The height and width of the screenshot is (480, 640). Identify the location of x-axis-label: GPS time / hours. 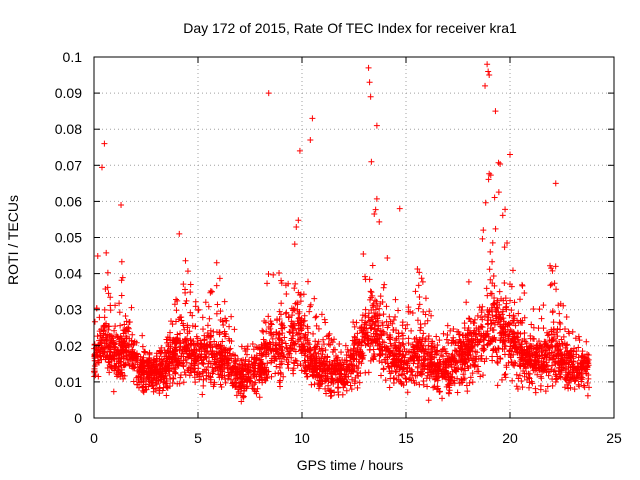
(350, 465).